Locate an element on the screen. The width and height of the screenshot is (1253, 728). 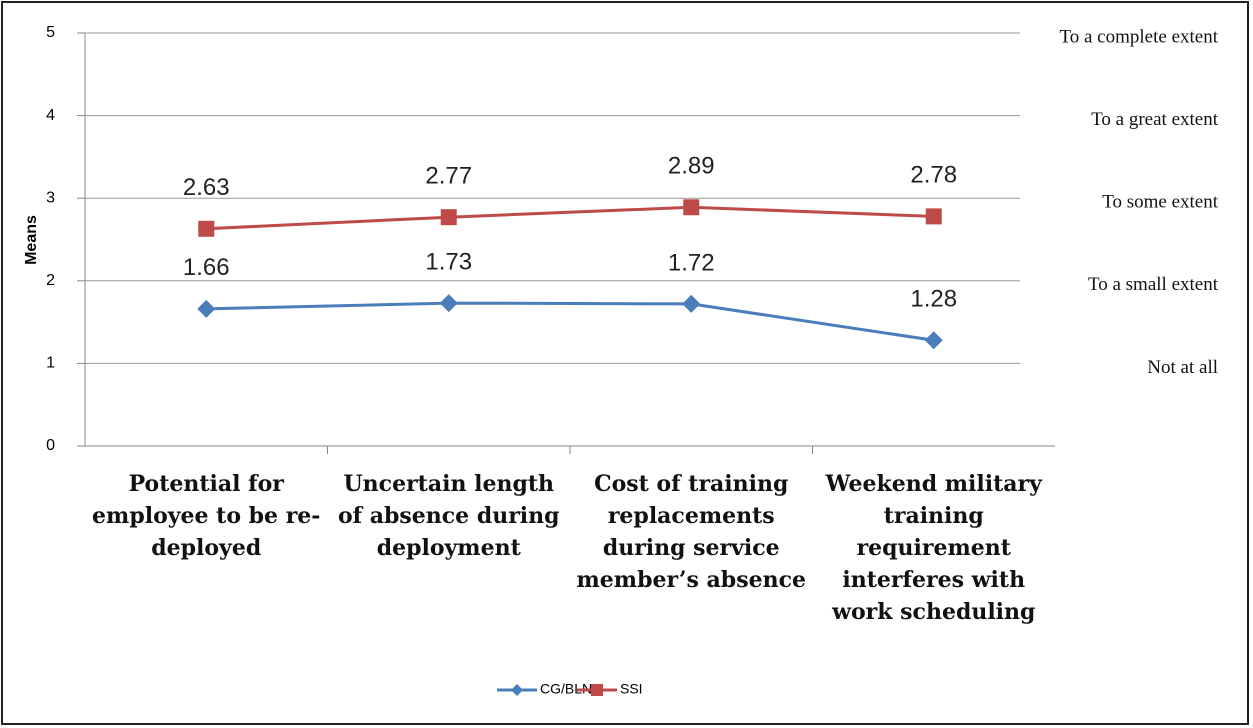
annotation: To a small extent is located at coordinates (1153, 284).